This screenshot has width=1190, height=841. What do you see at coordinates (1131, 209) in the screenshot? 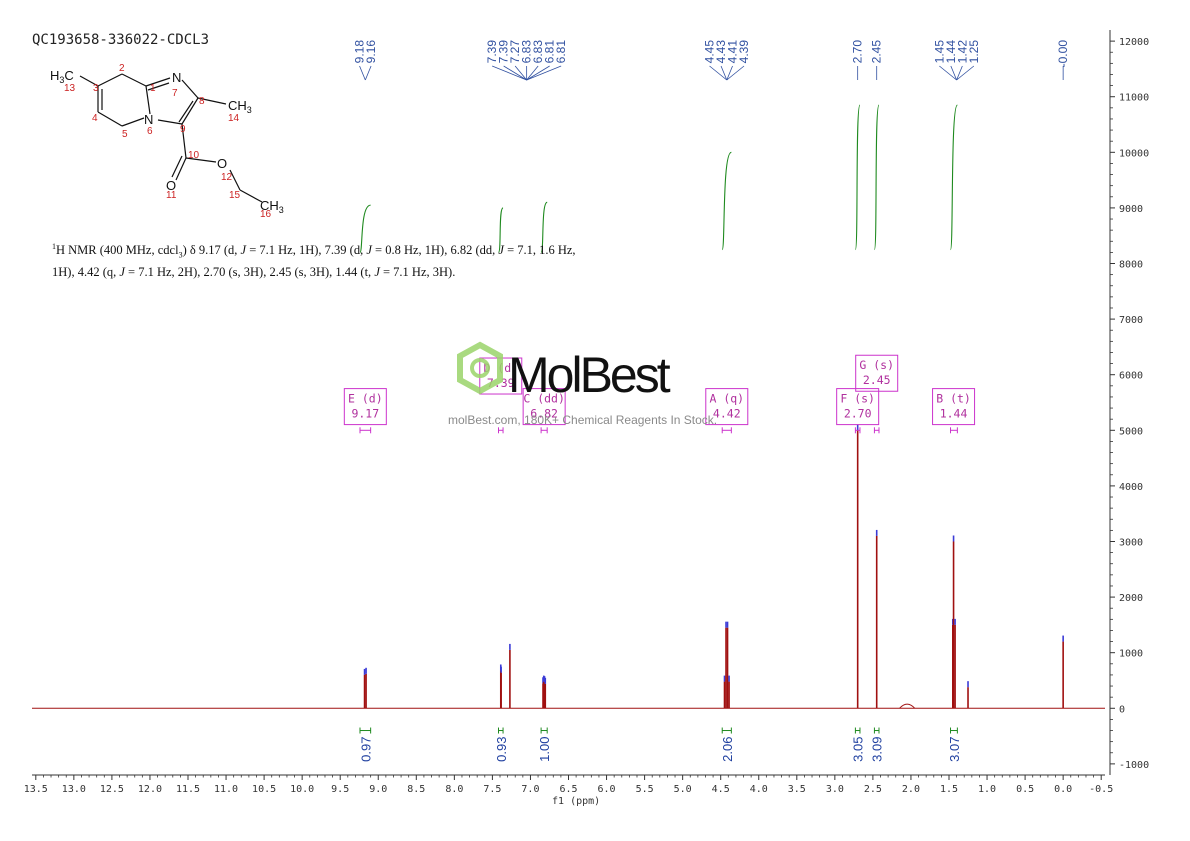
I see `y-tick-label: 9000` at bounding box center [1131, 209].